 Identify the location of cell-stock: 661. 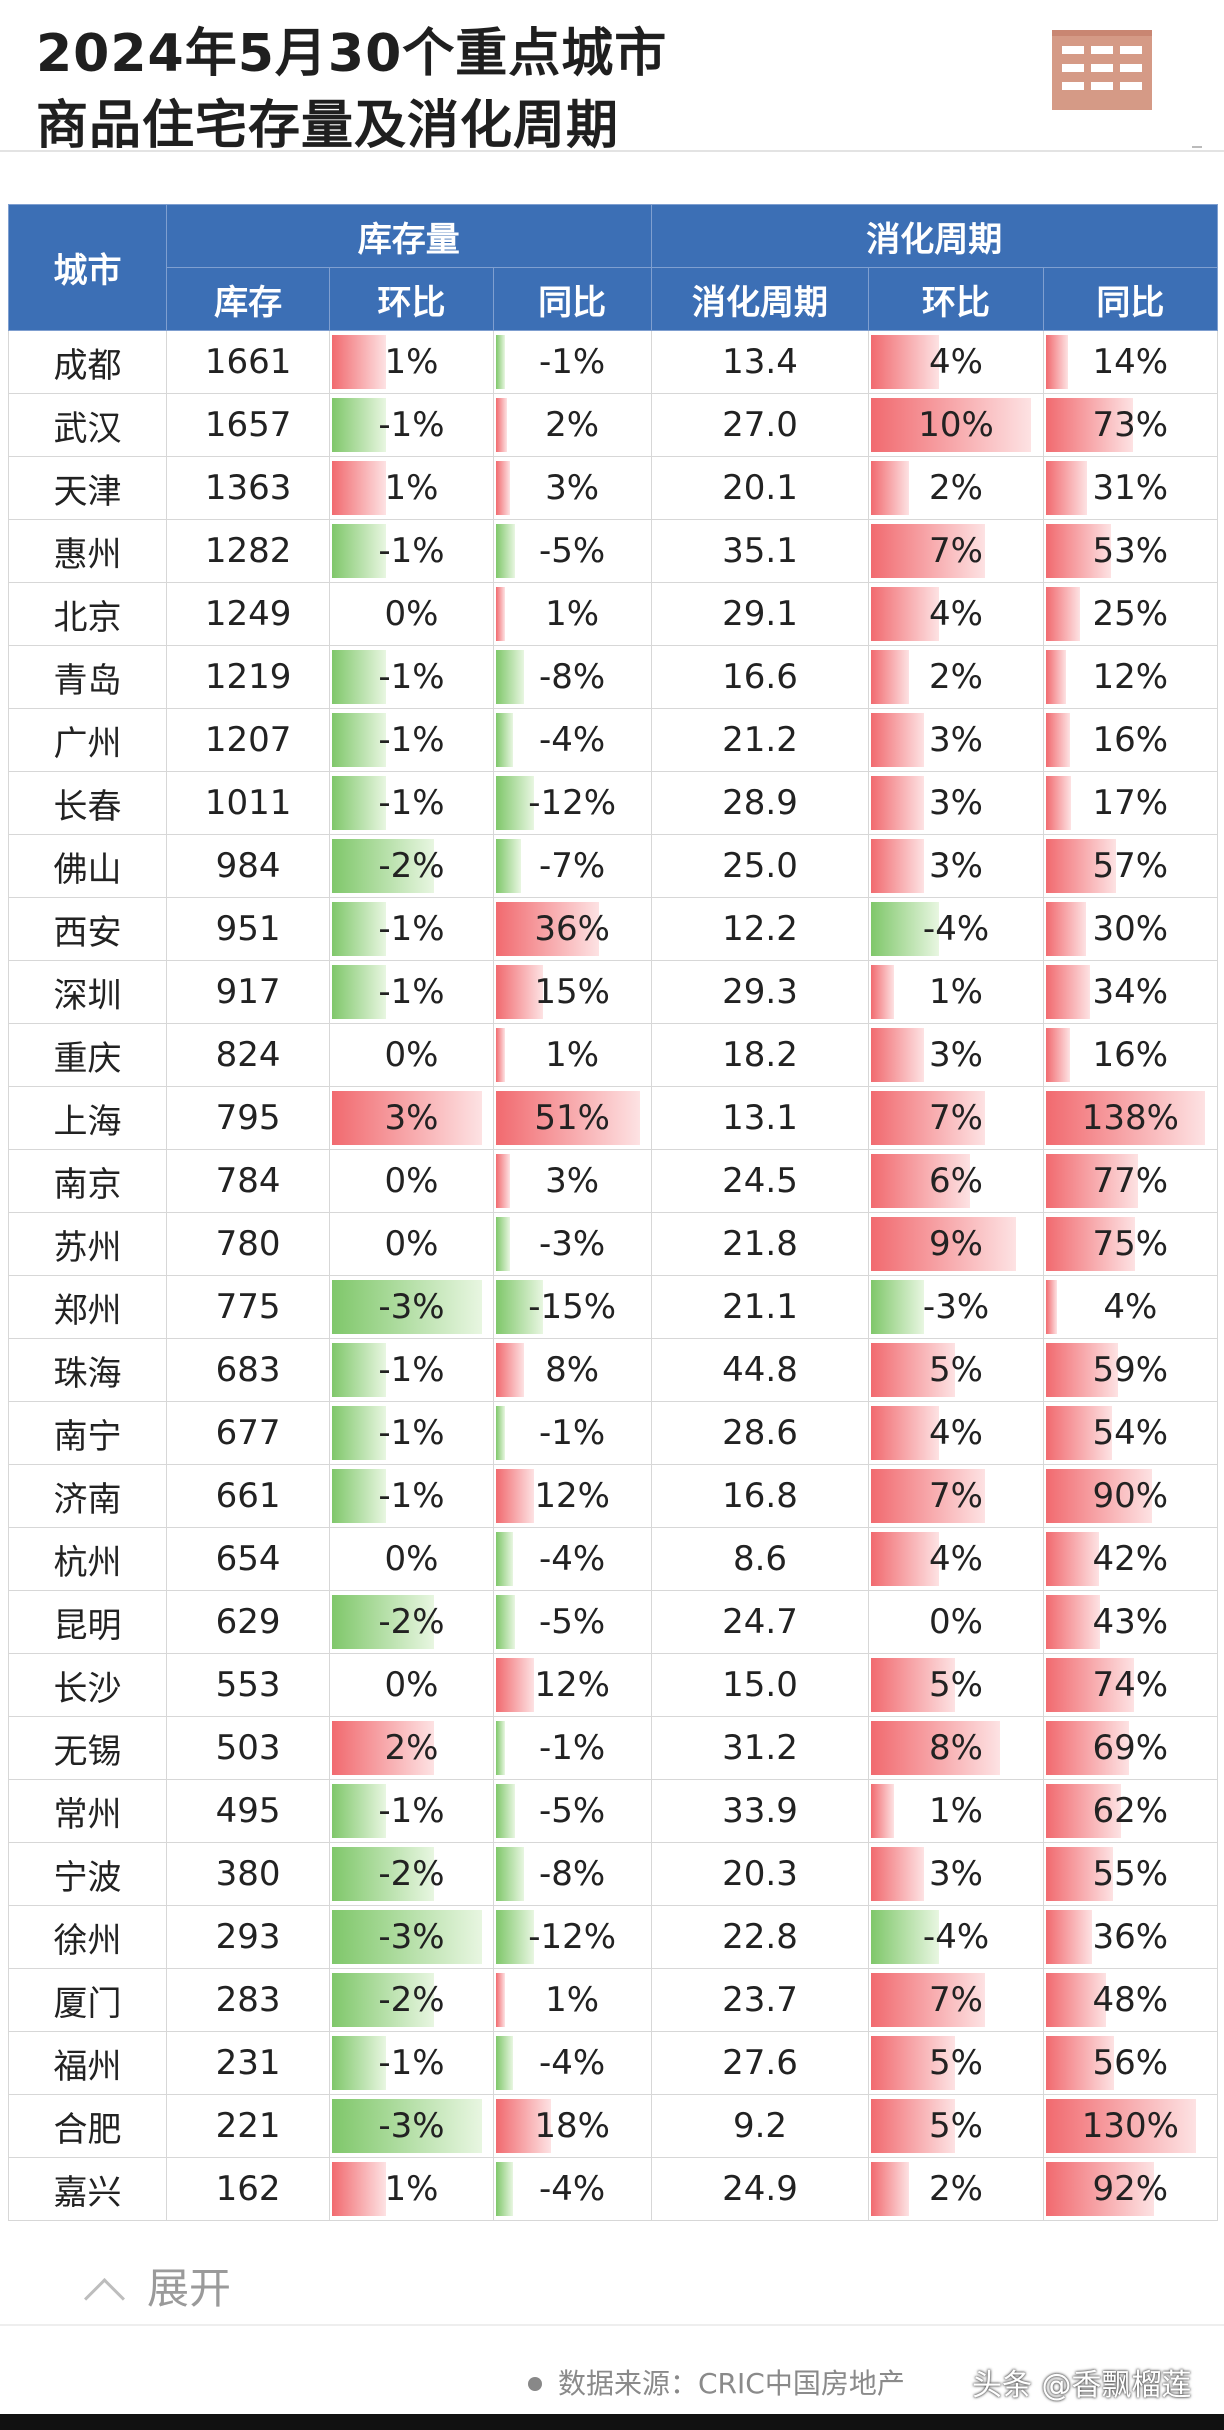
(248, 1496).